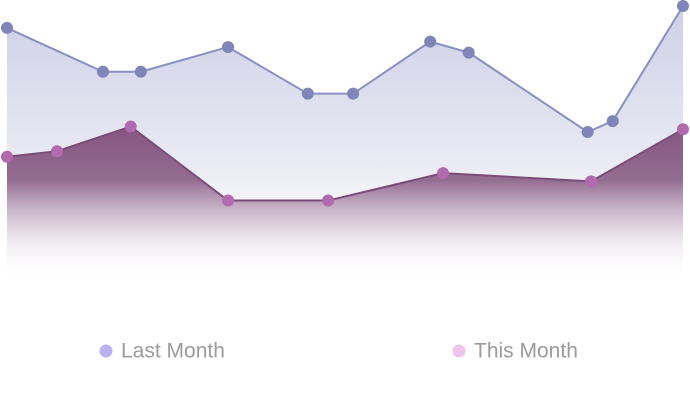 This screenshot has width=690, height=410. What do you see at coordinates (526, 351) in the screenshot?
I see `legend-label: This Month` at bounding box center [526, 351].